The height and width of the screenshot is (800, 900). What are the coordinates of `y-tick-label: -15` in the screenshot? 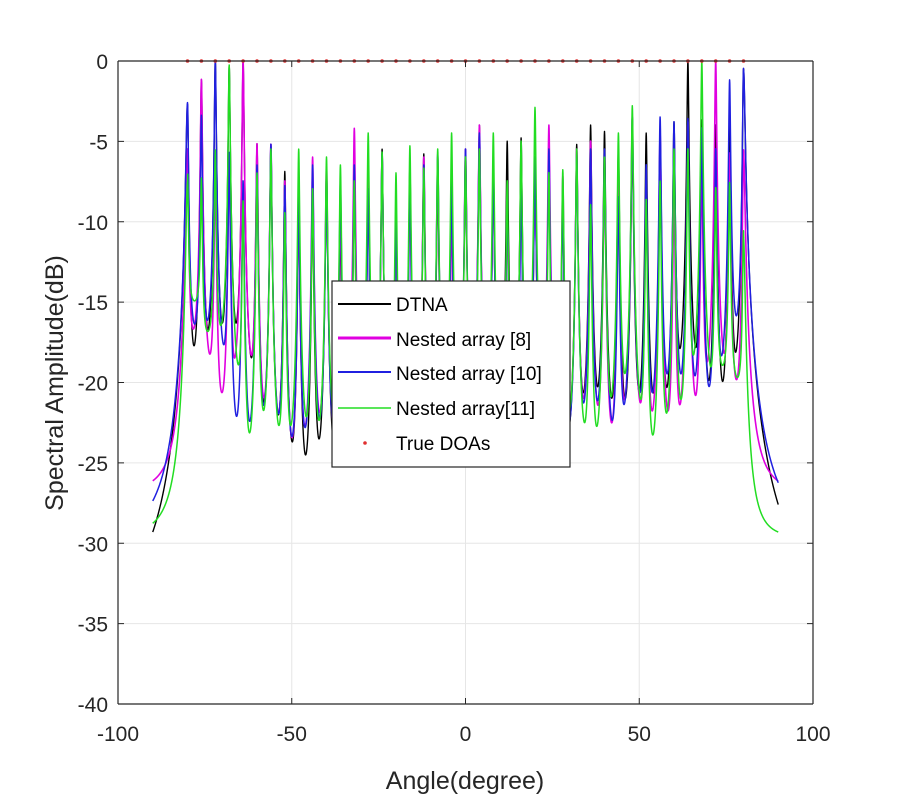 It's located at (93, 303).